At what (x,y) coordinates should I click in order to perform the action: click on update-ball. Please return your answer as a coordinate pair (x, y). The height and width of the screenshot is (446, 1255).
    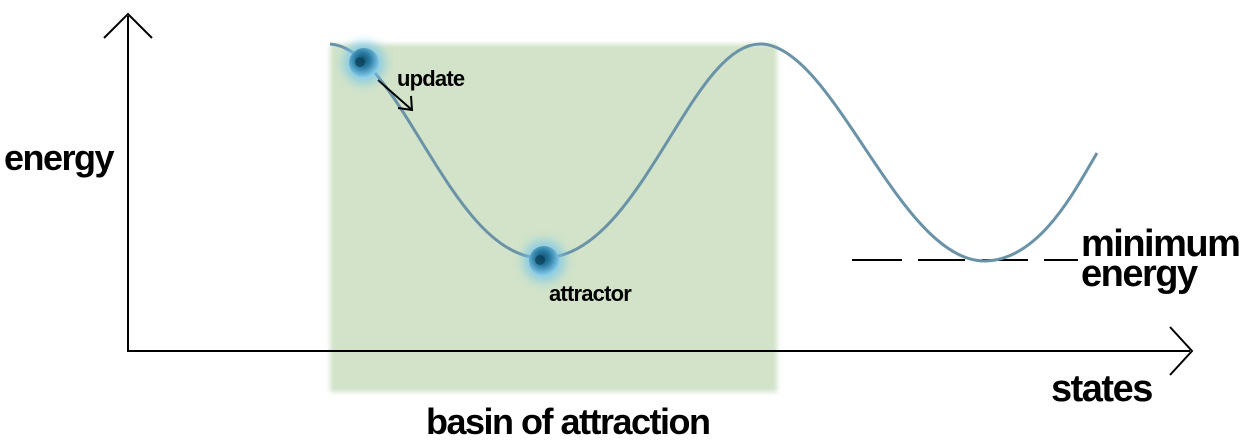
    Looking at the image, I should click on (364, 63).